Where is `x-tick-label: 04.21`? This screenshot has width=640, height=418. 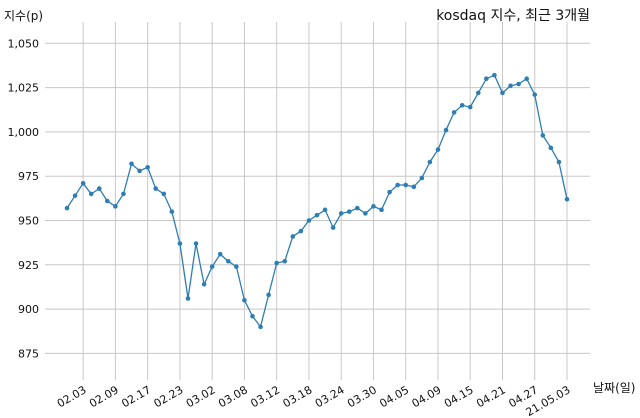
x-tick-label: 04.21 is located at coordinates (491, 396).